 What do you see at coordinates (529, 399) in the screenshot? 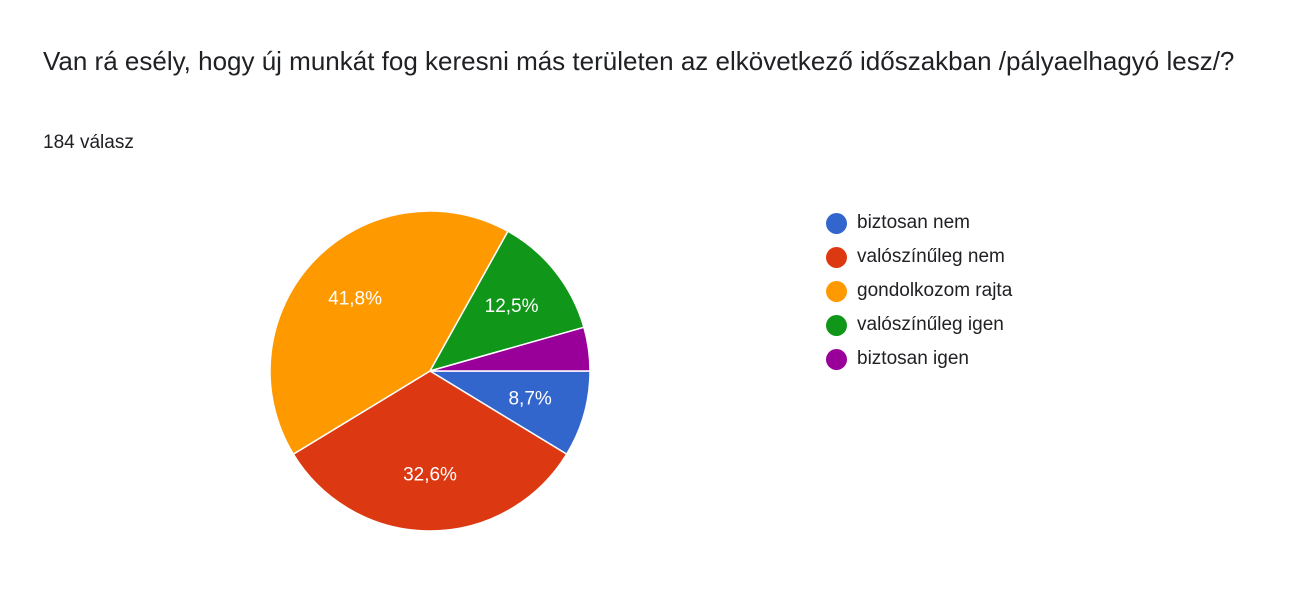
I see `slice-label-0: 8,7%` at bounding box center [529, 399].